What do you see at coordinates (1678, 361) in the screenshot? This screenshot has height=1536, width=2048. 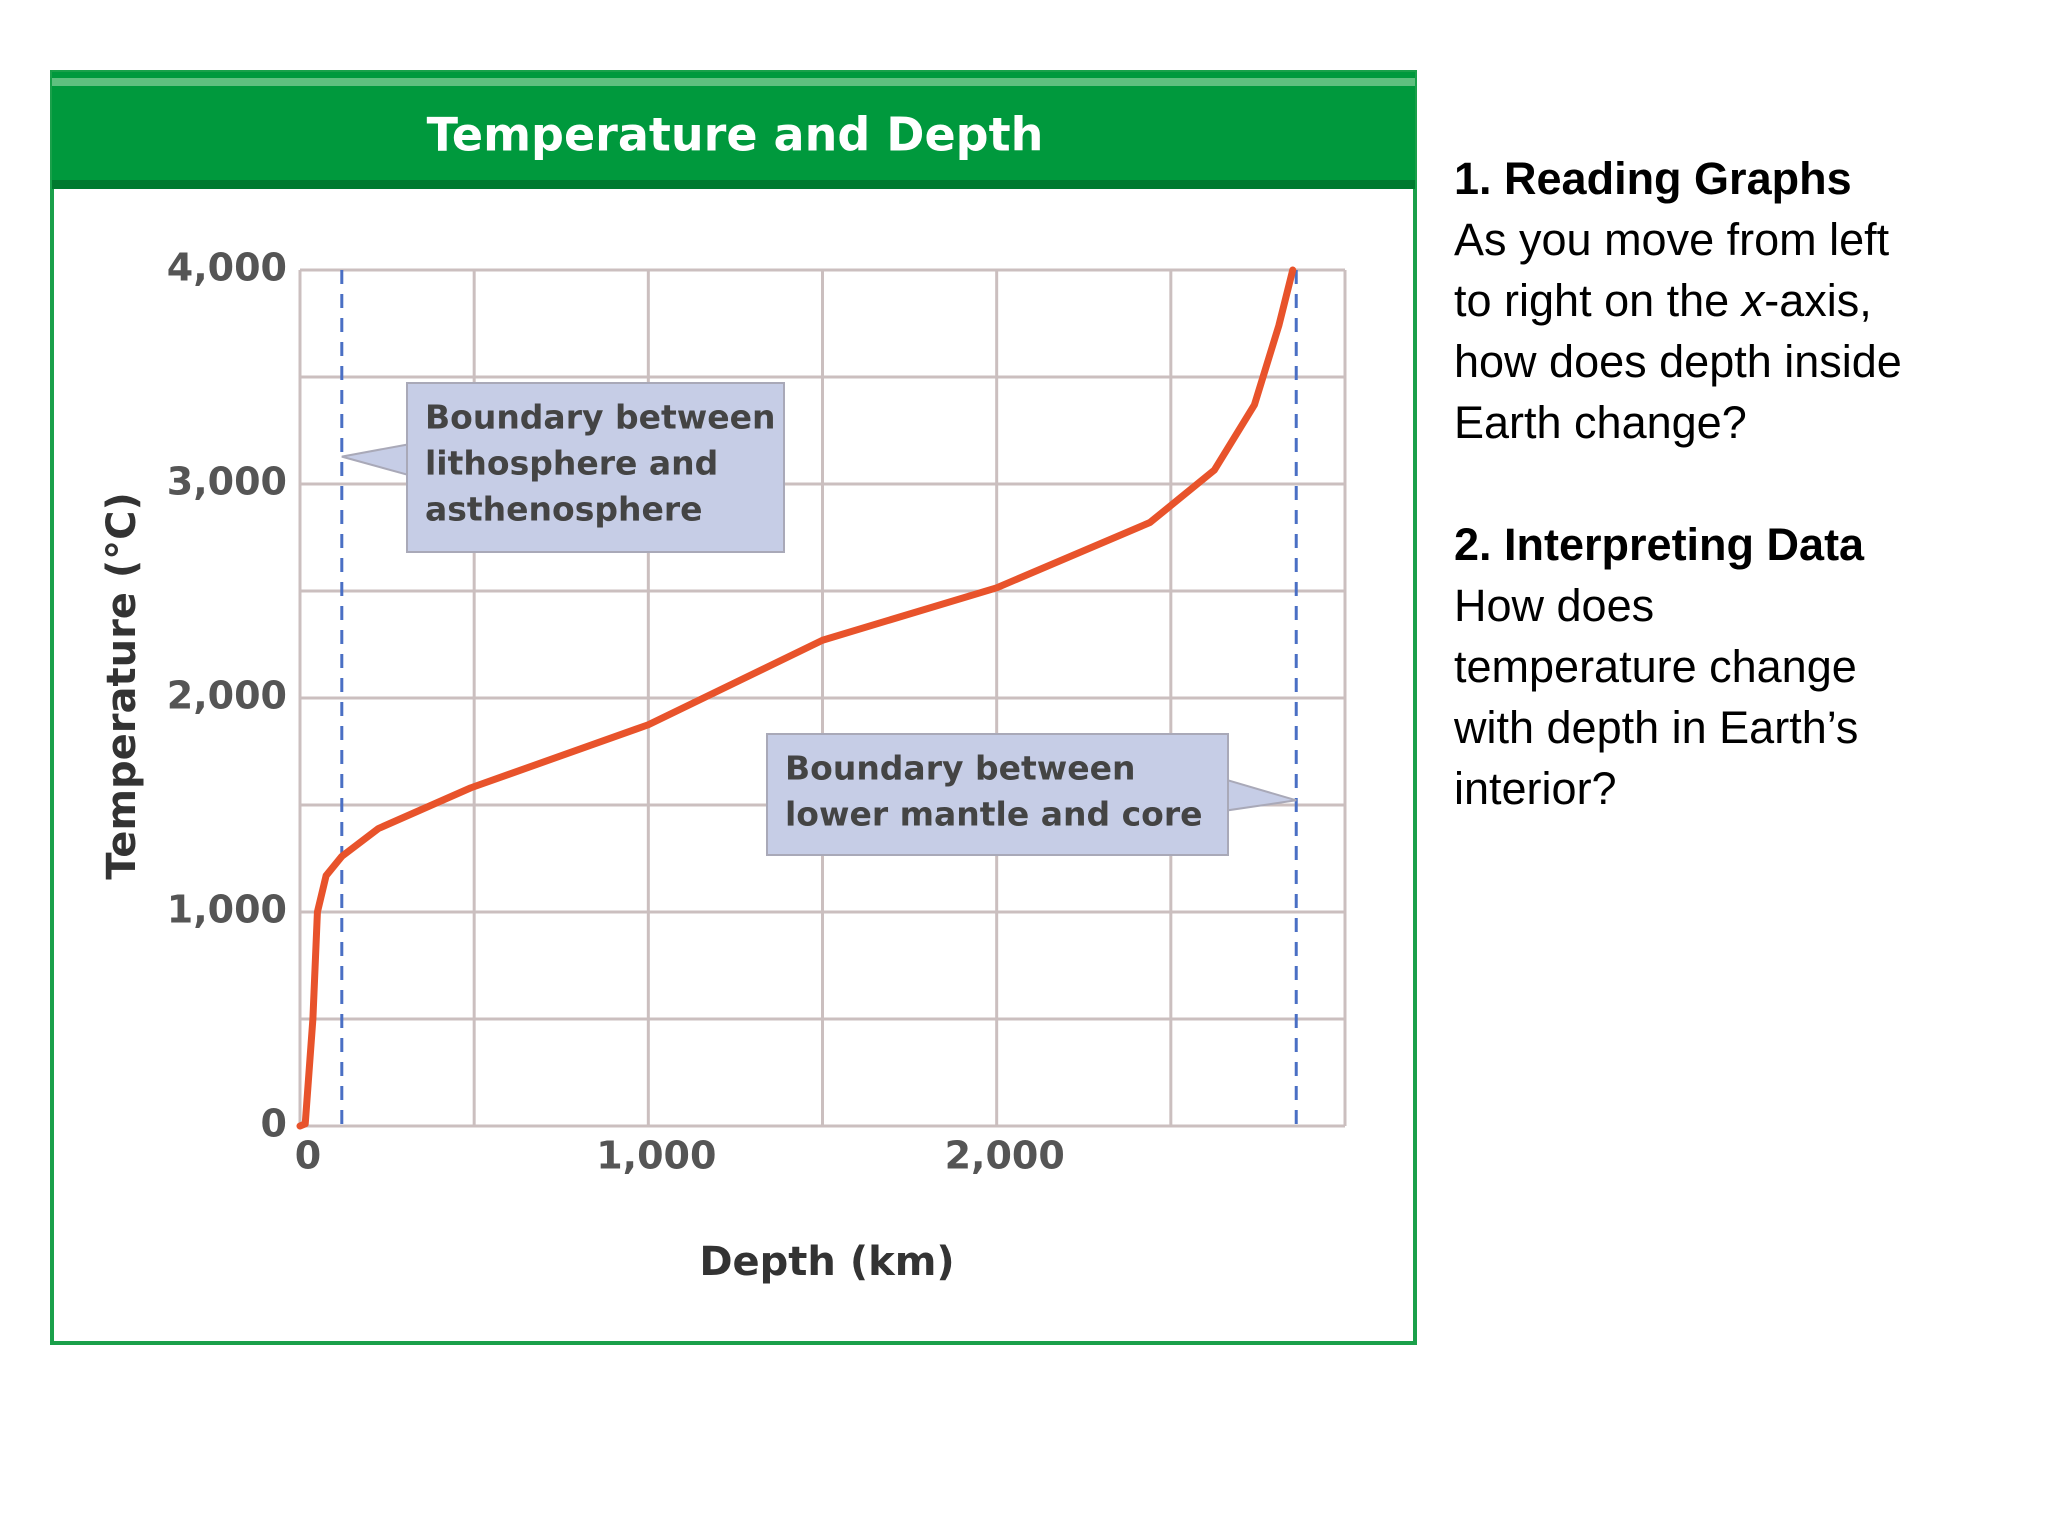 I see `question-line: how does depth inside` at bounding box center [1678, 361].